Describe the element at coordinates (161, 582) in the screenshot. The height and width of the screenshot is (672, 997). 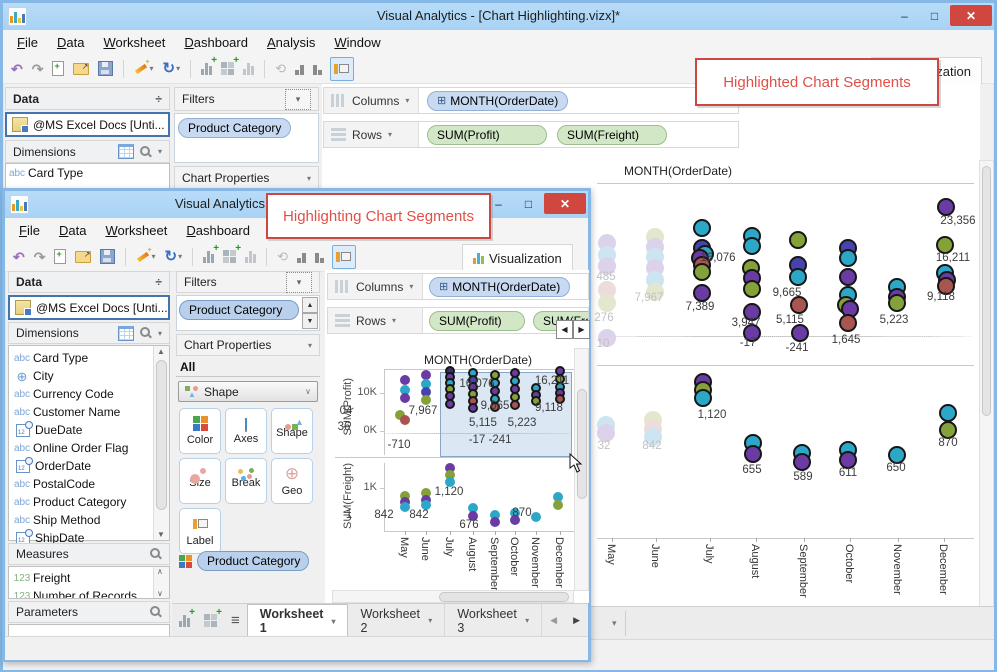
I see `measures-scrollbar: ∧ ∨` at that location.